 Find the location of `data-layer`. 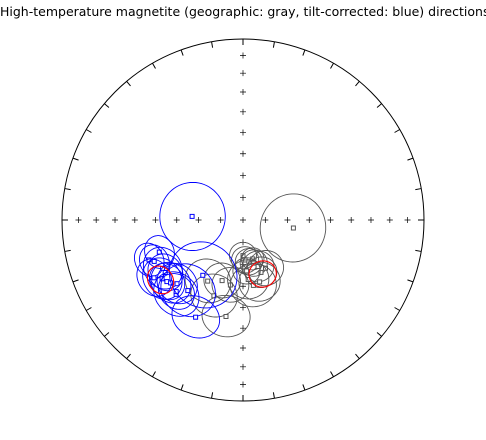

data-layer is located at coordinates (230, 260).